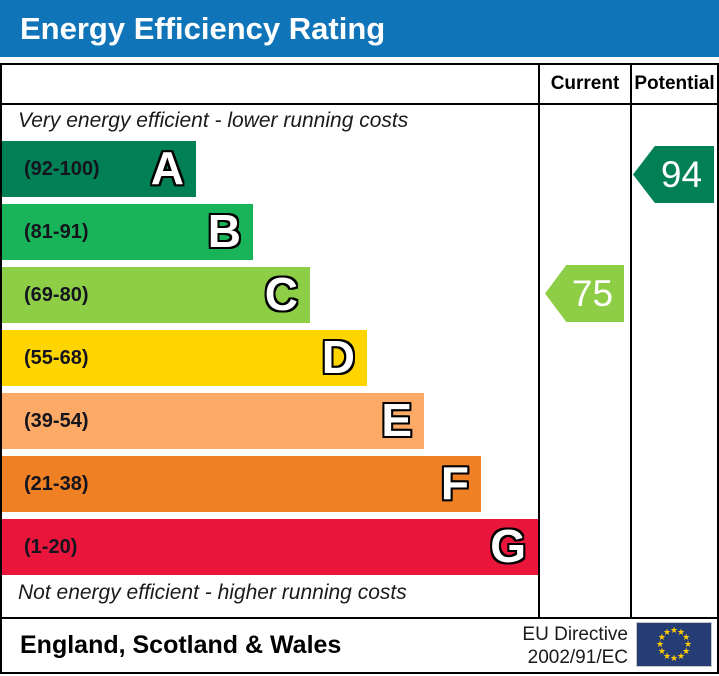 This screenshot has height=676, width=719. I want to click on current-rating-arrow: 75, so click(584, 293).